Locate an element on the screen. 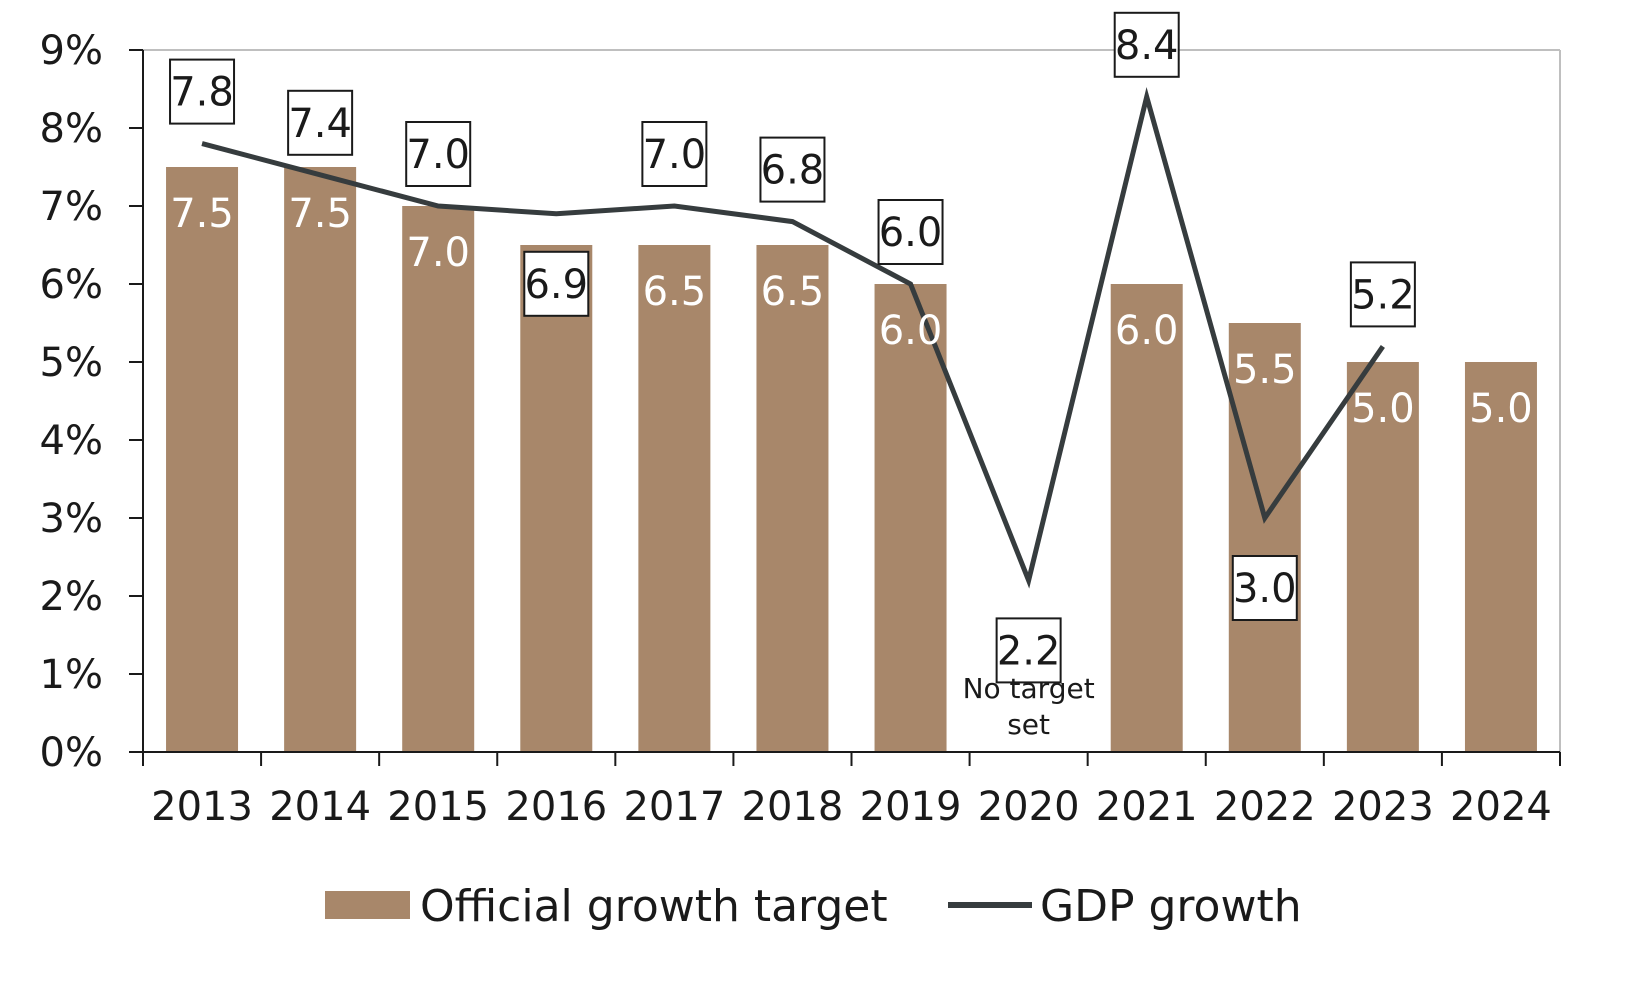 This screenshot has height=990, width=1650. annotation-no-target-line-0: No target is located at coordinates (1029, 688).